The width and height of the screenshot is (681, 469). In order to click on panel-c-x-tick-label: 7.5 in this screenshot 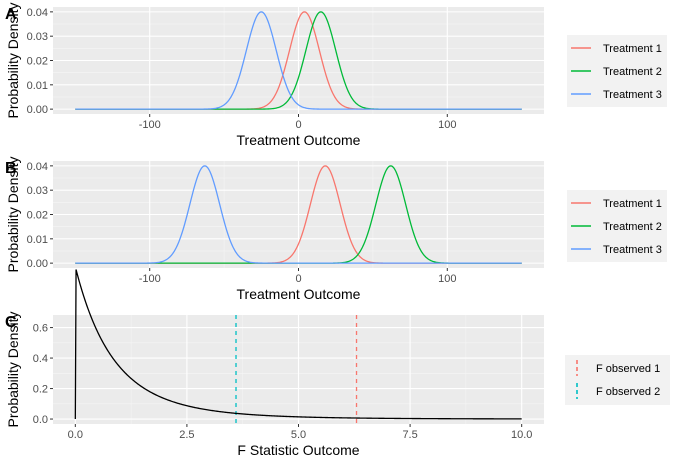, I will do `click(409, 435)`.